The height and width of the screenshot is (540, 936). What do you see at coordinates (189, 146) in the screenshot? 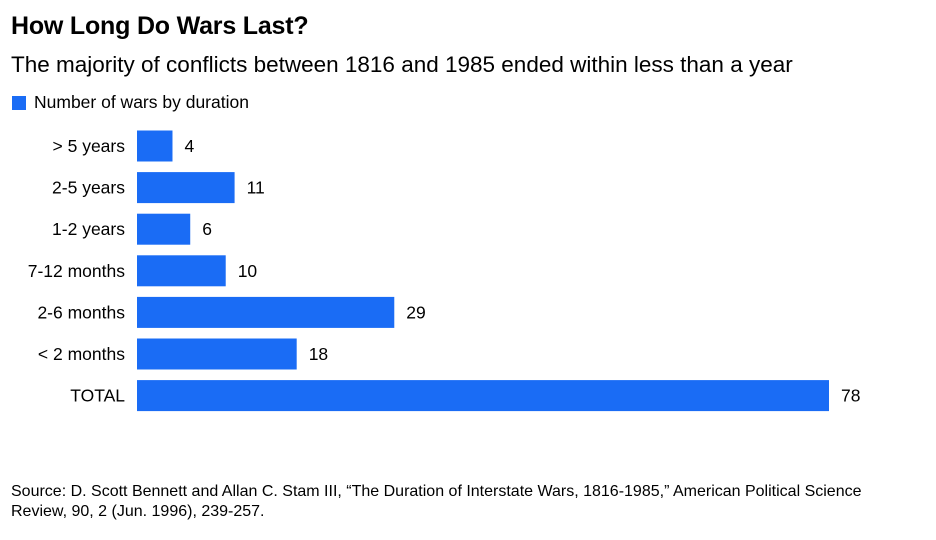
I see `value-label-5-years: 4` at bounding box center [189, 146].